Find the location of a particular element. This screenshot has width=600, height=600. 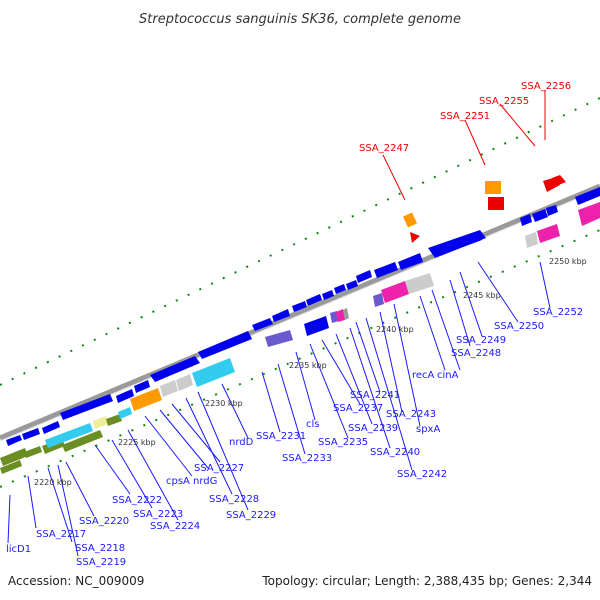

gene-label-ssa-2224: SSA_2224 is located at coordinates (175, 526).